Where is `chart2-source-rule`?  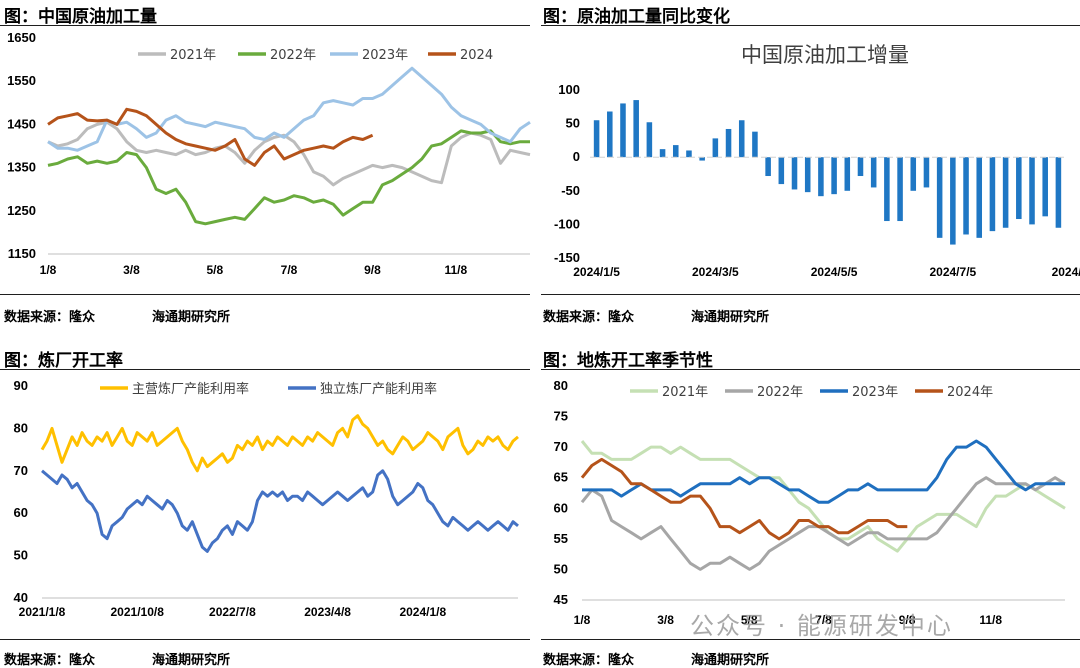
chart2-source-rule is located at coordinates (810, 294).